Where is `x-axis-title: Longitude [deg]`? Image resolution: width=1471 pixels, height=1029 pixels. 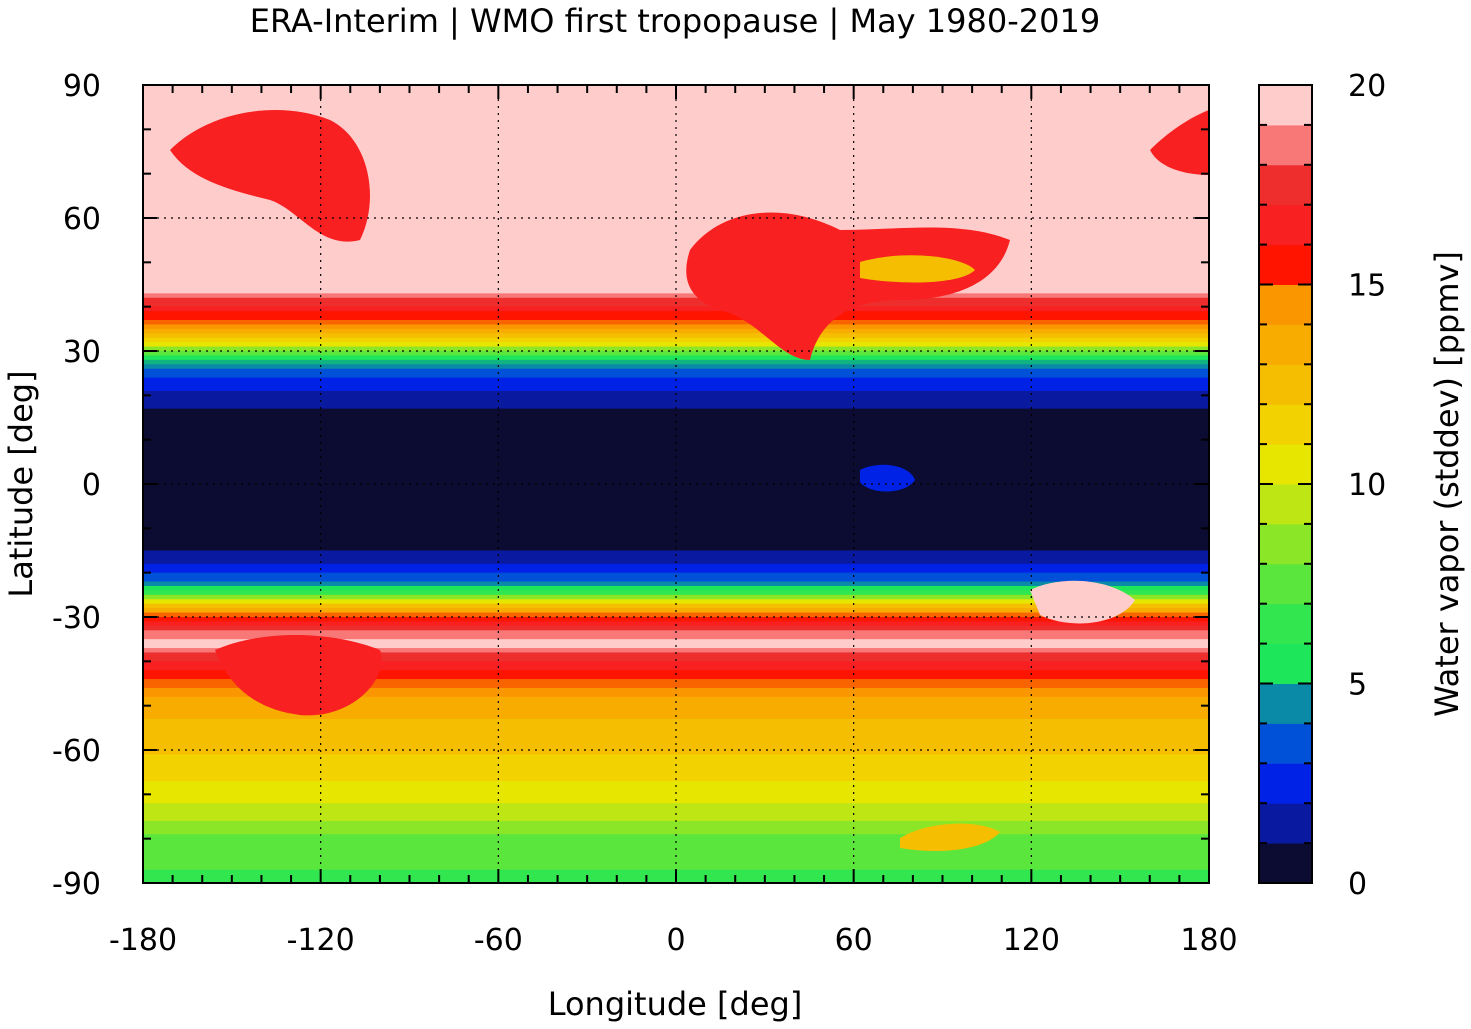 x-axis-title: Longitude [deg] is located at coordinates (675, 1004).